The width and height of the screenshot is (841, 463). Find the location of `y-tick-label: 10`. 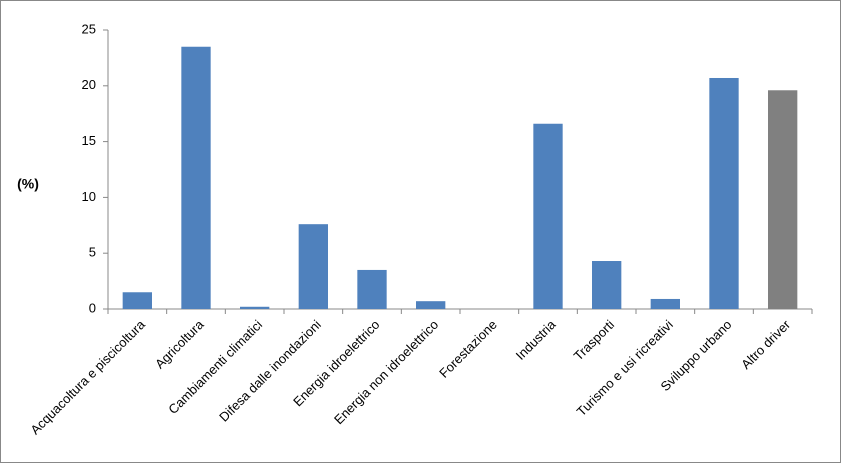

y-tick-label: 10 is located at coordinates (89, 196).